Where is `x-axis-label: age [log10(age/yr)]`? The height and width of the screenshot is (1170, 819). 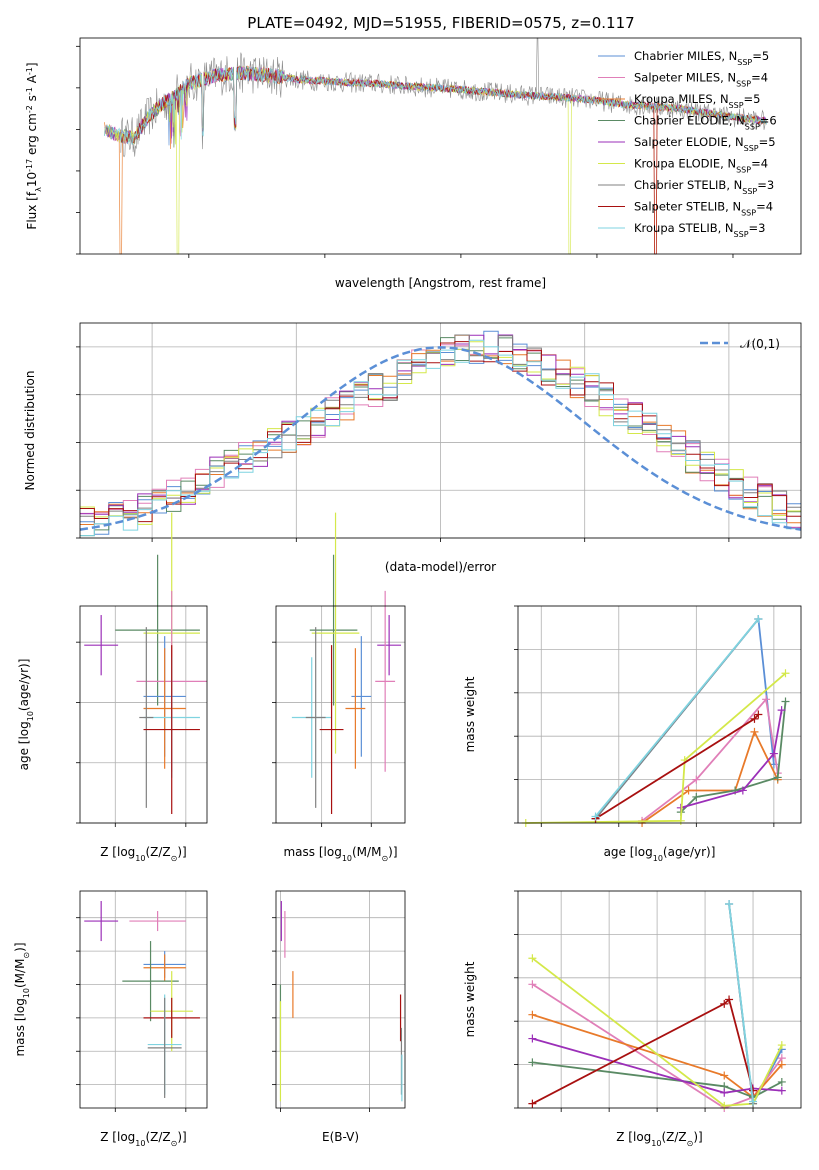
x-axis-label: age [log10(age/yr)] is located at coordinates (660, 854).